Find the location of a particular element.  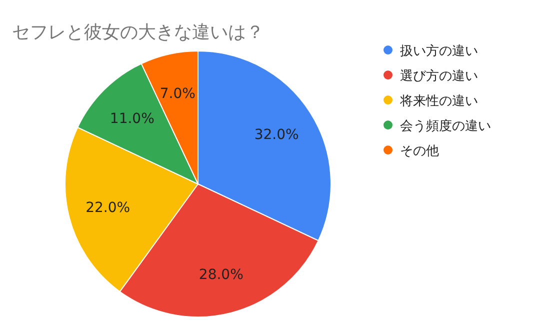

data-label: 22.0% is located at coordinates (108, 208).